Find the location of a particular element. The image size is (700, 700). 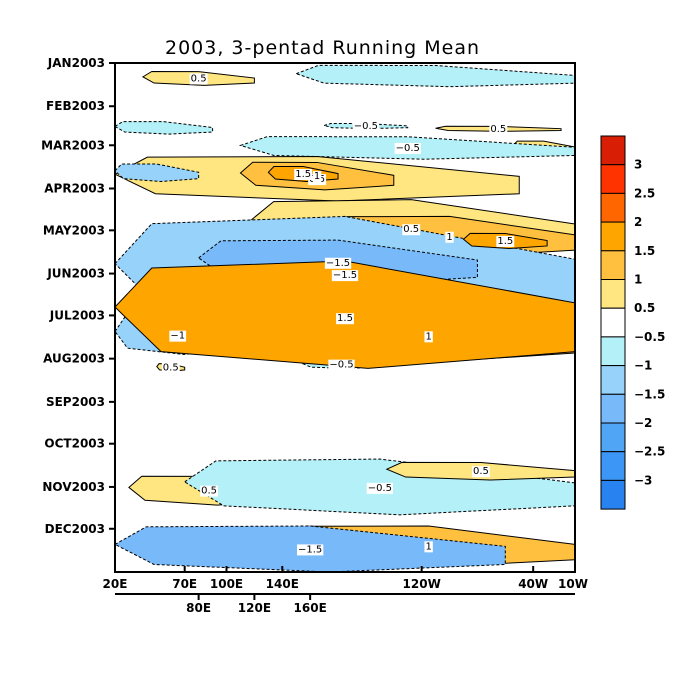

x-axis-secondary: 80E 120E 160E is located at coordinates (256, 604).